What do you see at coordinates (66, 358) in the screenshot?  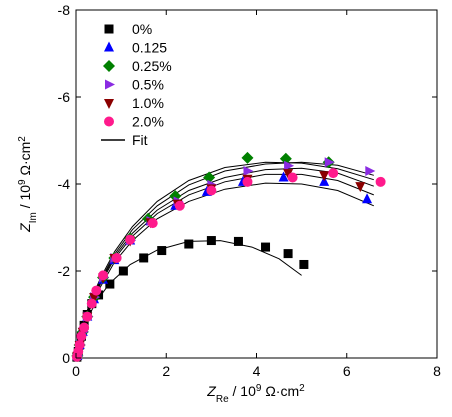 I see `y-tick-label: 0` at bounding box center [66, 358].